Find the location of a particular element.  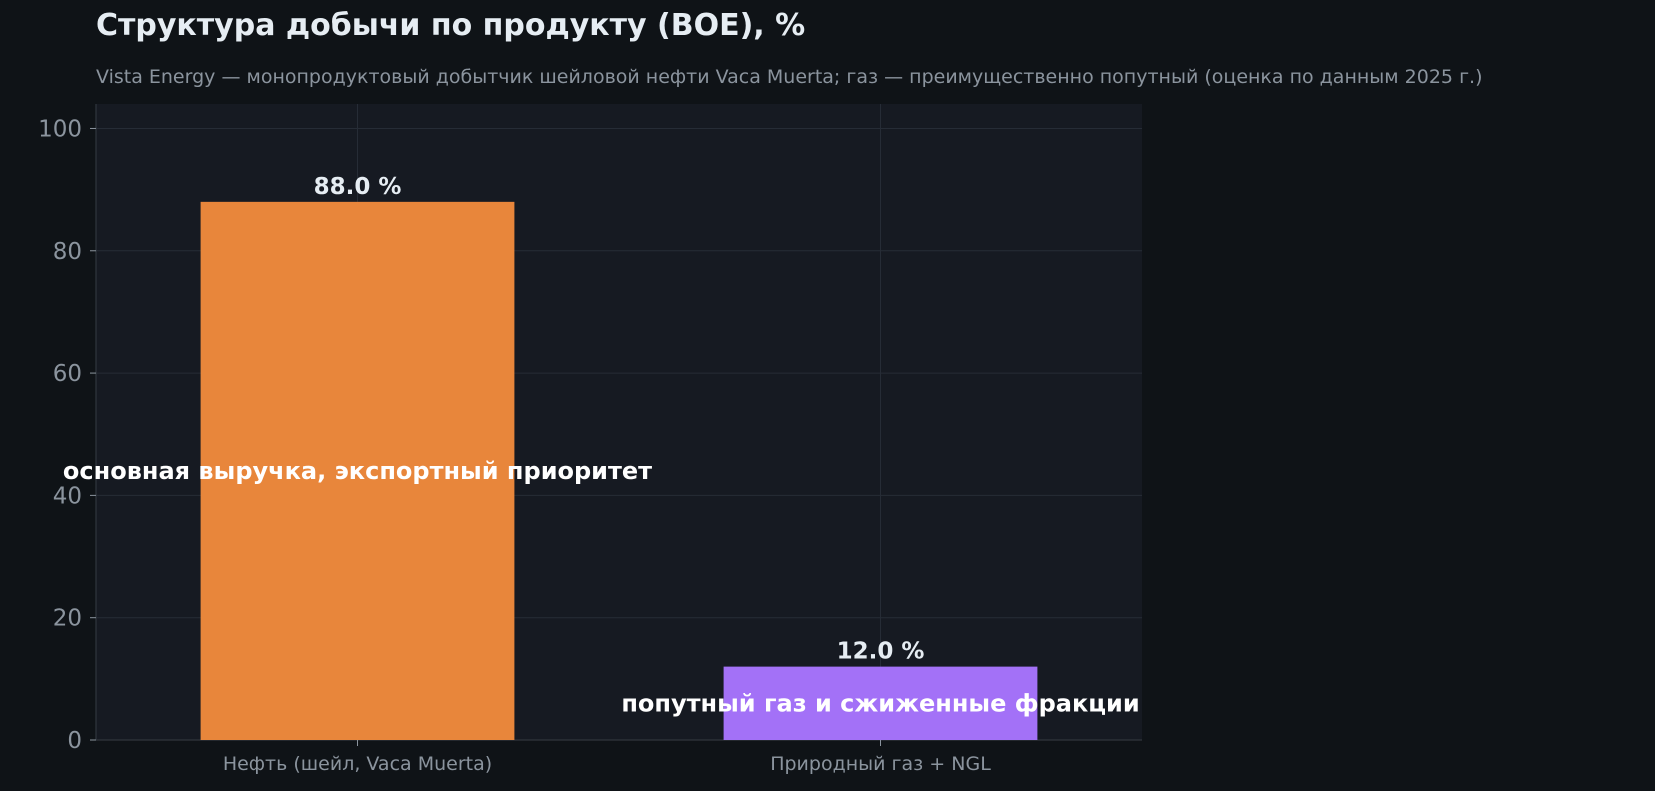

y-tick-label: 40 is located at coordinates (67, 496).